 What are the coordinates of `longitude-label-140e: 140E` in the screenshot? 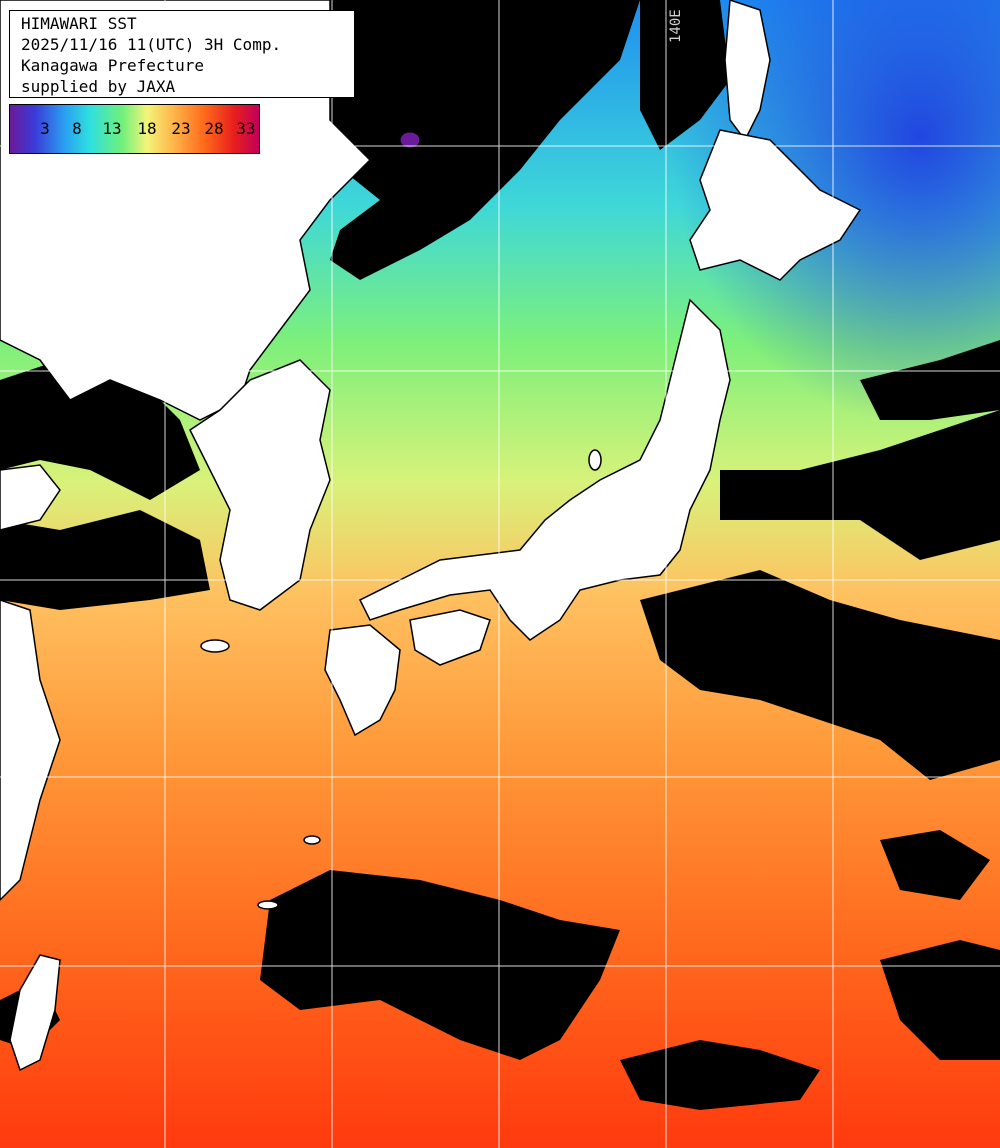 It's located at (676, 26).